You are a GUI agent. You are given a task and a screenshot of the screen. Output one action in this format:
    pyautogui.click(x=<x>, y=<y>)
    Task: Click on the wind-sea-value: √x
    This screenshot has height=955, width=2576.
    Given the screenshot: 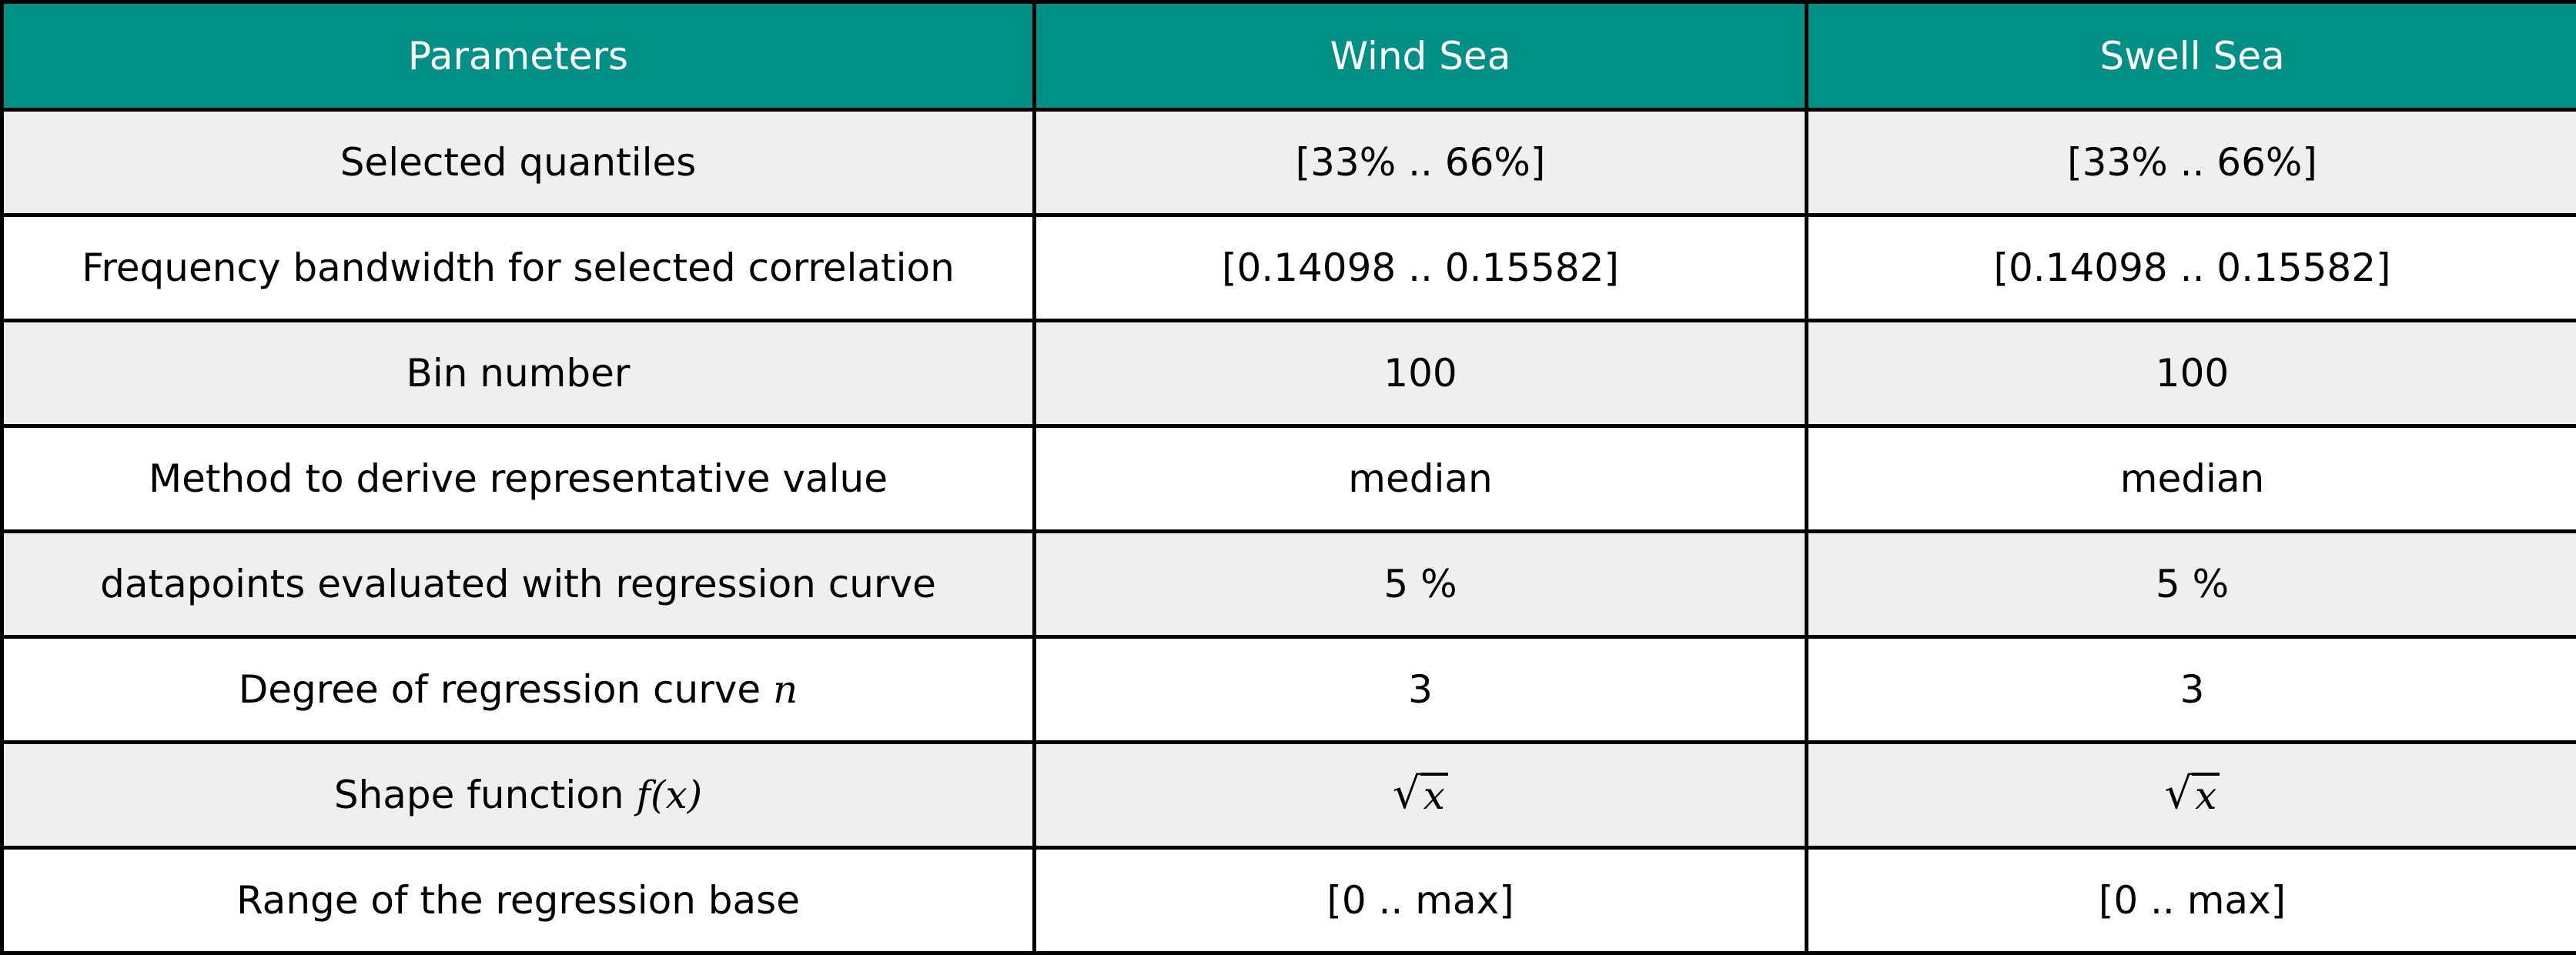 What is the action you would take?
    pyautogui.click(x=1421, y=795)
    